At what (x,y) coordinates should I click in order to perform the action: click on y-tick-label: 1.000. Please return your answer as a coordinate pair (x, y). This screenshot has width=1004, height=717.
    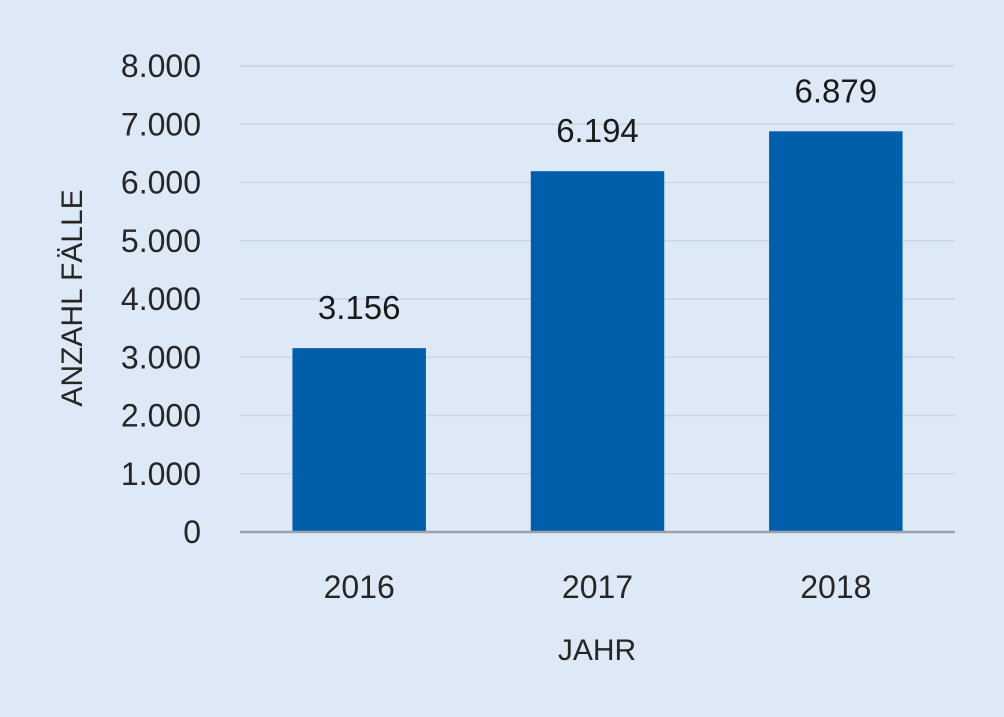
    Looking at the image, I should click on (161, 474).